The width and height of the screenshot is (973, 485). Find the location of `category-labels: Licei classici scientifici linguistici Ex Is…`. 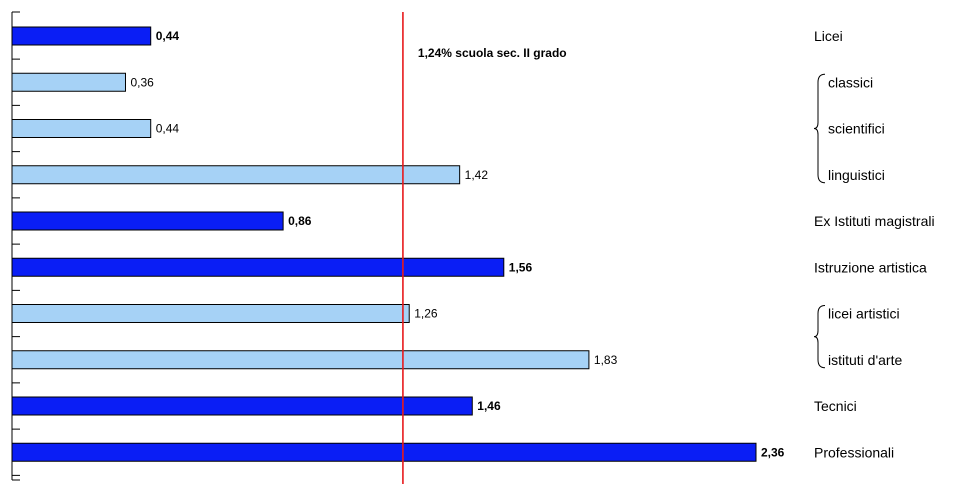

category-labels: Licei classici scientifici linguistici Ex Is… is located at coordinates (874, 244).